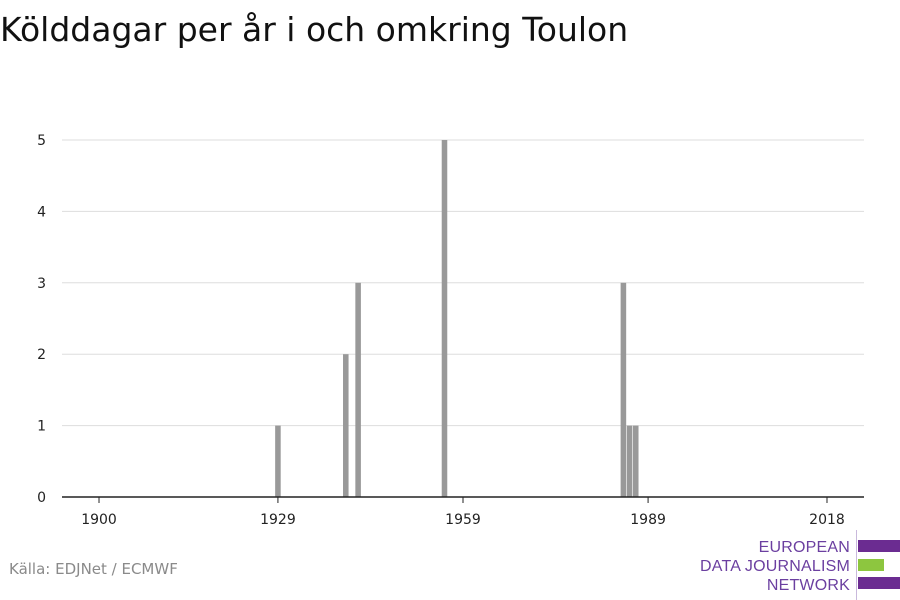 This screenshot has height=600, width=900. Describe the element at coordinates (648, 520) in the screenshot. I see `x-tick-label: 1989` at that location.